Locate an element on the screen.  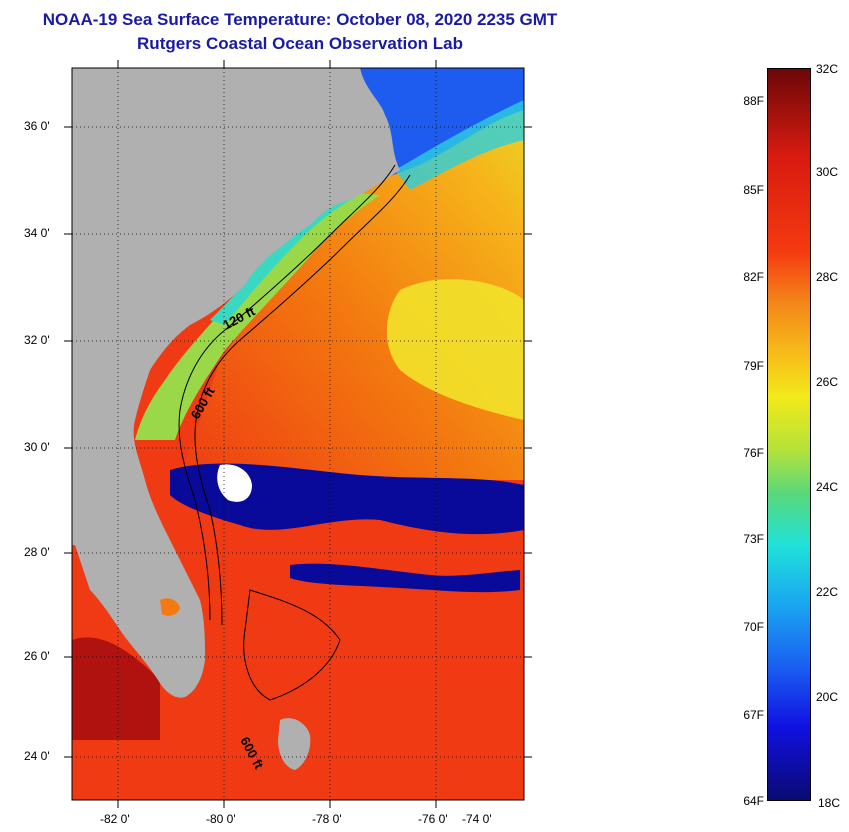
colorbar-c-label: 26C is located at coordinates (827, 382).